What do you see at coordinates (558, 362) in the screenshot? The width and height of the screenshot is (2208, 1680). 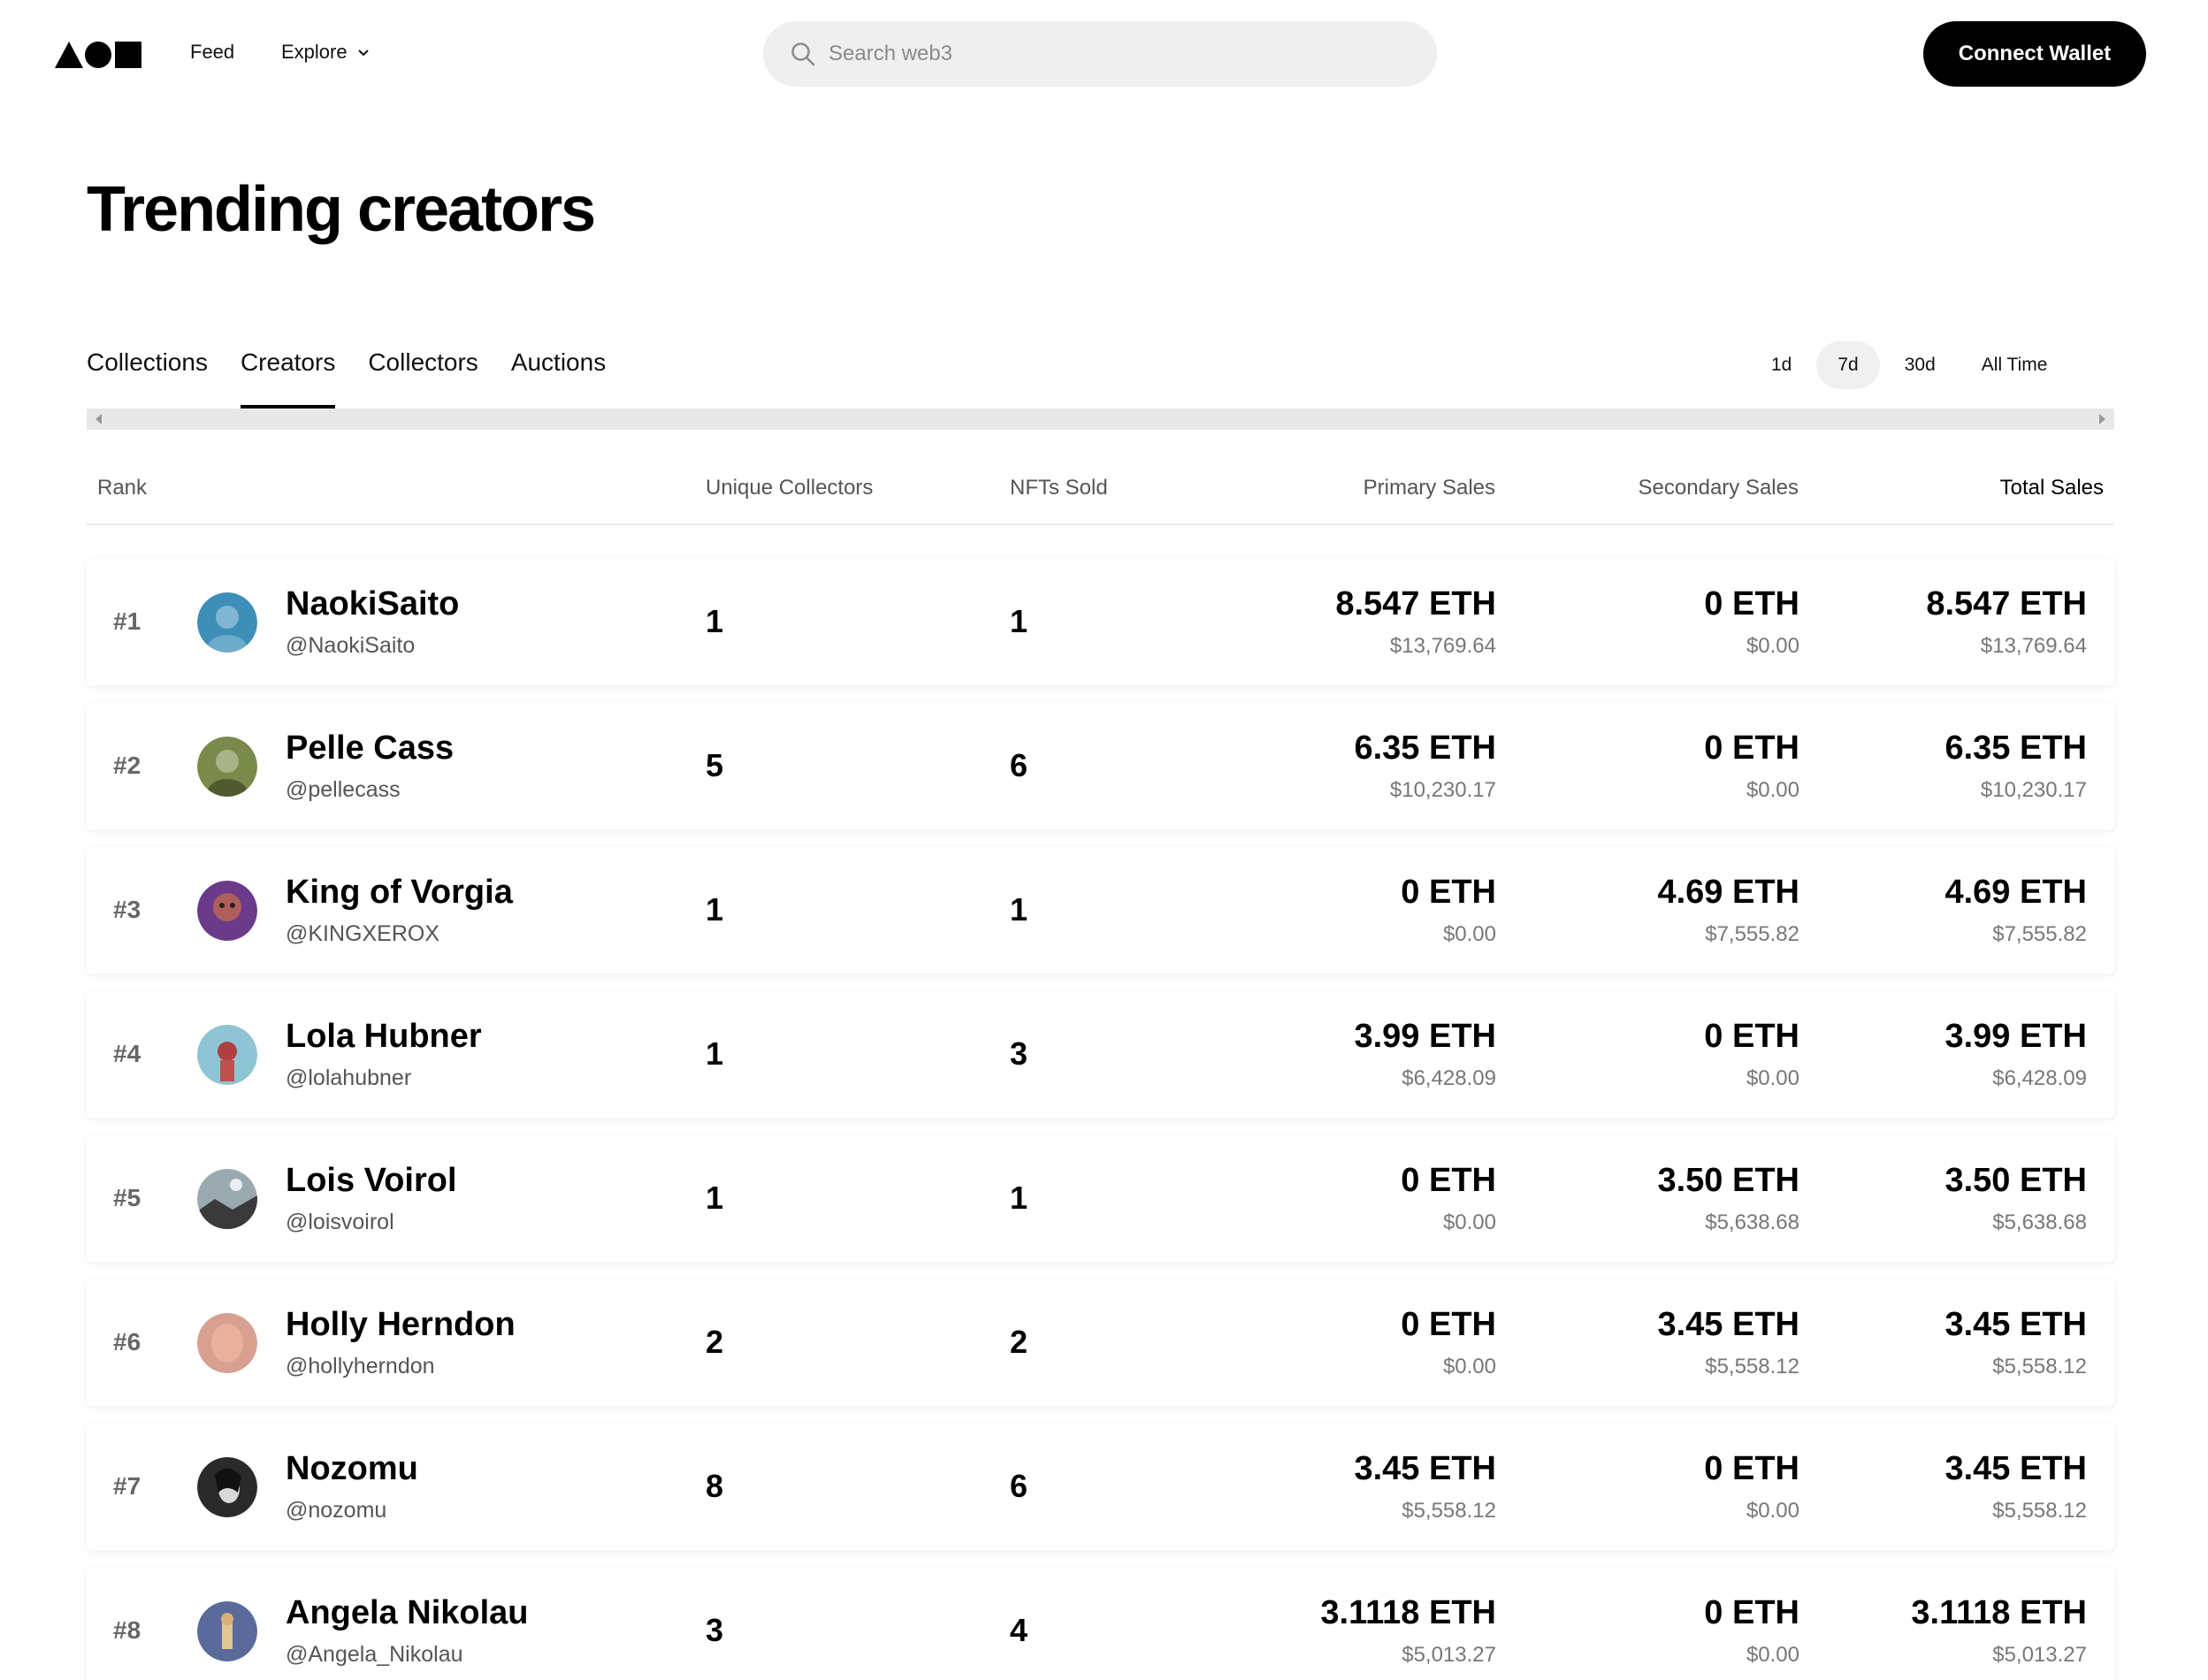 I see `tab-auctions: Auctions` at bounding box center [558, 362].